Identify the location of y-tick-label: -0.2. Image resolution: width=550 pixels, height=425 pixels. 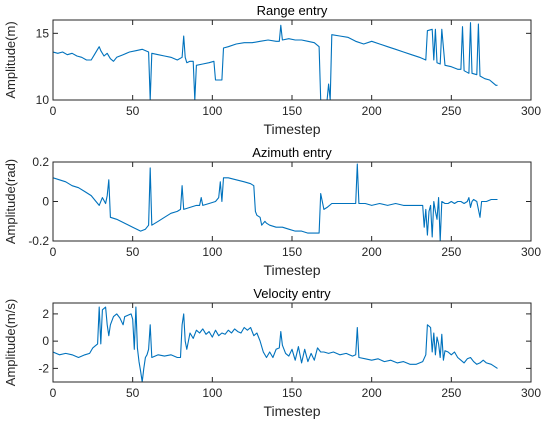
(38, 241).